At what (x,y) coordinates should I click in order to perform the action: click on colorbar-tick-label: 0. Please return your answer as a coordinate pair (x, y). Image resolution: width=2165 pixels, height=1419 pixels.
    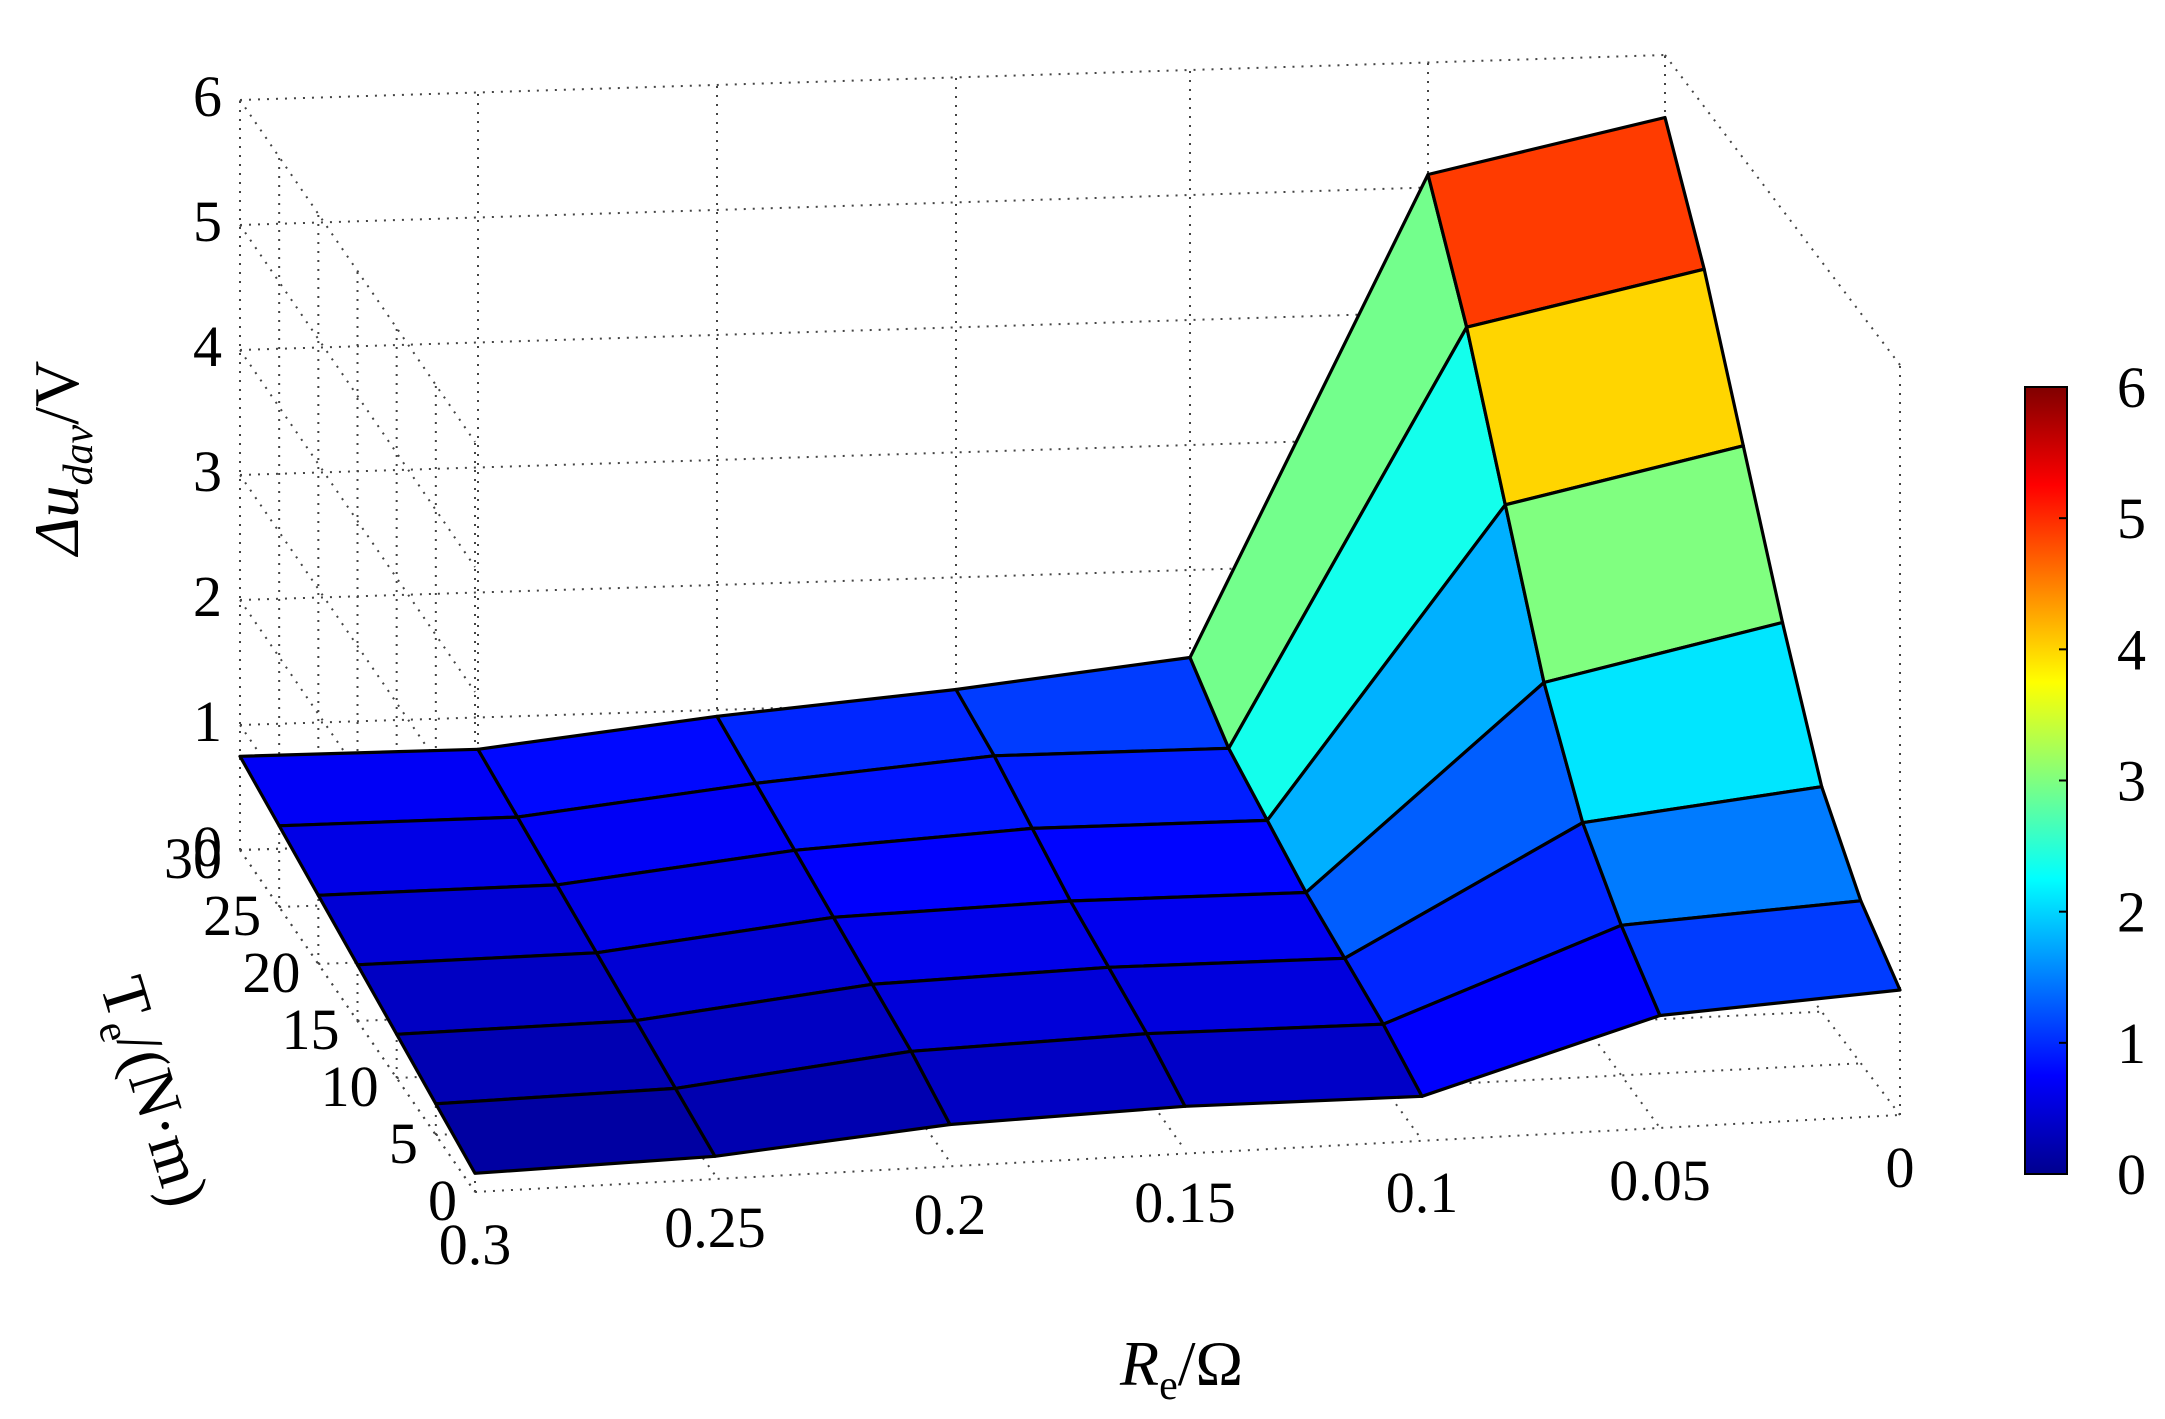
    Looking at the image, I should click on (2131, 1174).